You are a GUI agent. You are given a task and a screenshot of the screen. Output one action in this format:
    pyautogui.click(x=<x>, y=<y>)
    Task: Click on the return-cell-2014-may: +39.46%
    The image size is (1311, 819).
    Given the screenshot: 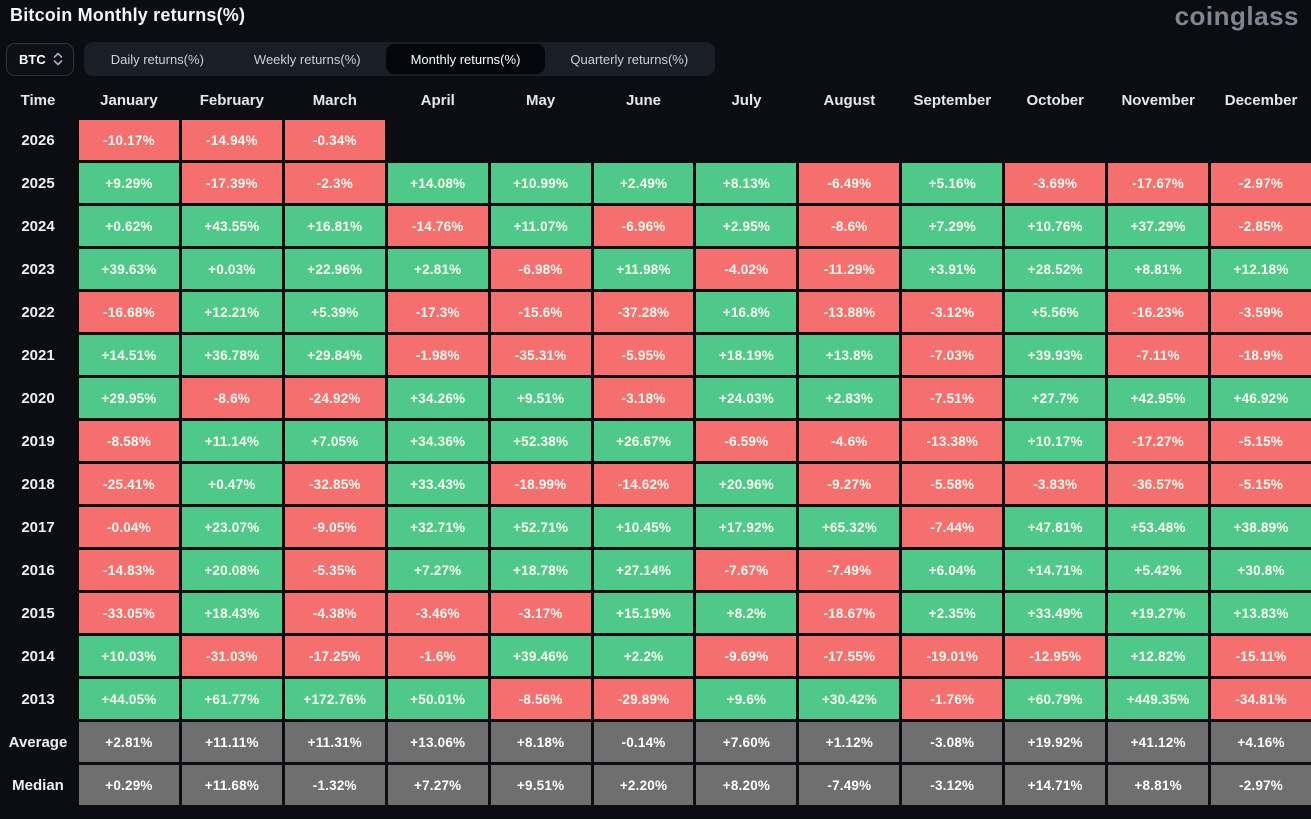 What is the action you would take?
    pyautogui.click(x=540, y=656)
    